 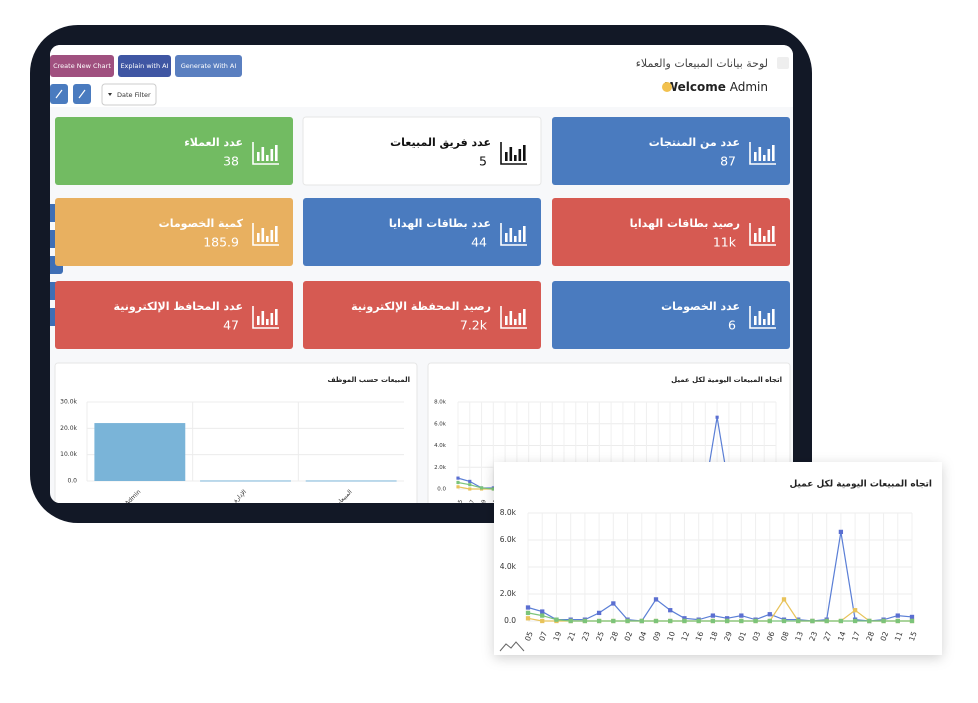 What do you see at coordinates (231, 325) in the screenshot?
I see `stat-card-value: 47` at bounding box center [231, 325].